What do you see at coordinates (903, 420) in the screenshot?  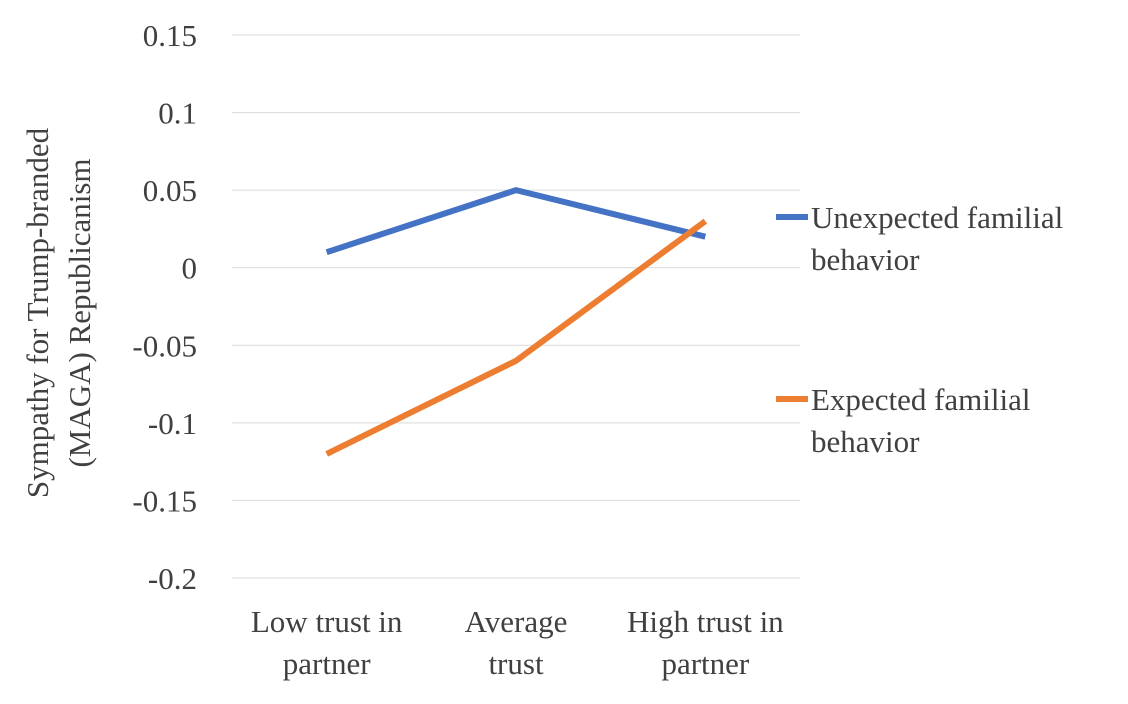 I see `legend-entry: Expected familial behavior` at bounding box center [903, 420].